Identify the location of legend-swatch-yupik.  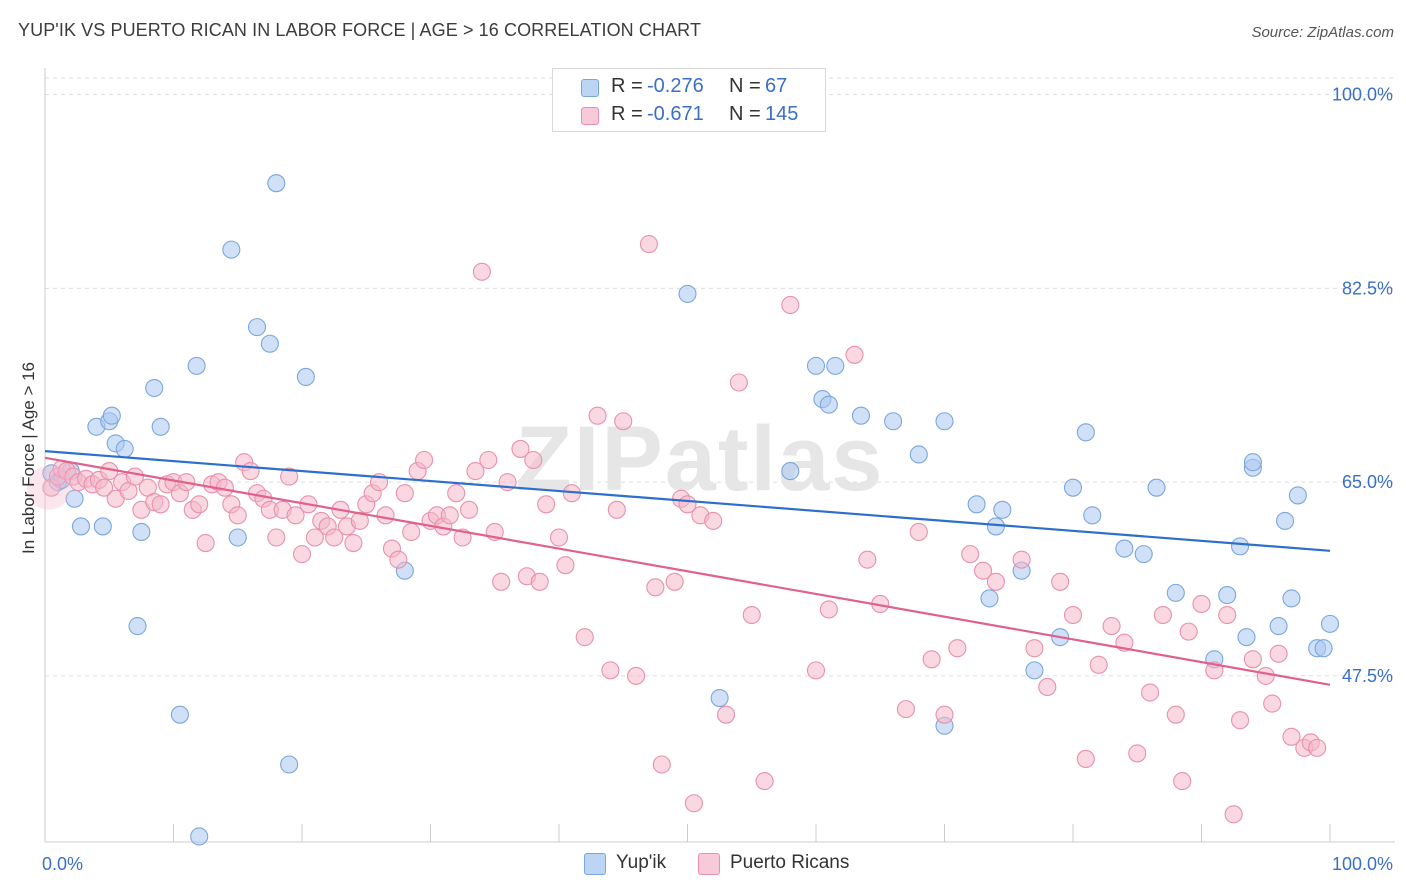
(590, 88).